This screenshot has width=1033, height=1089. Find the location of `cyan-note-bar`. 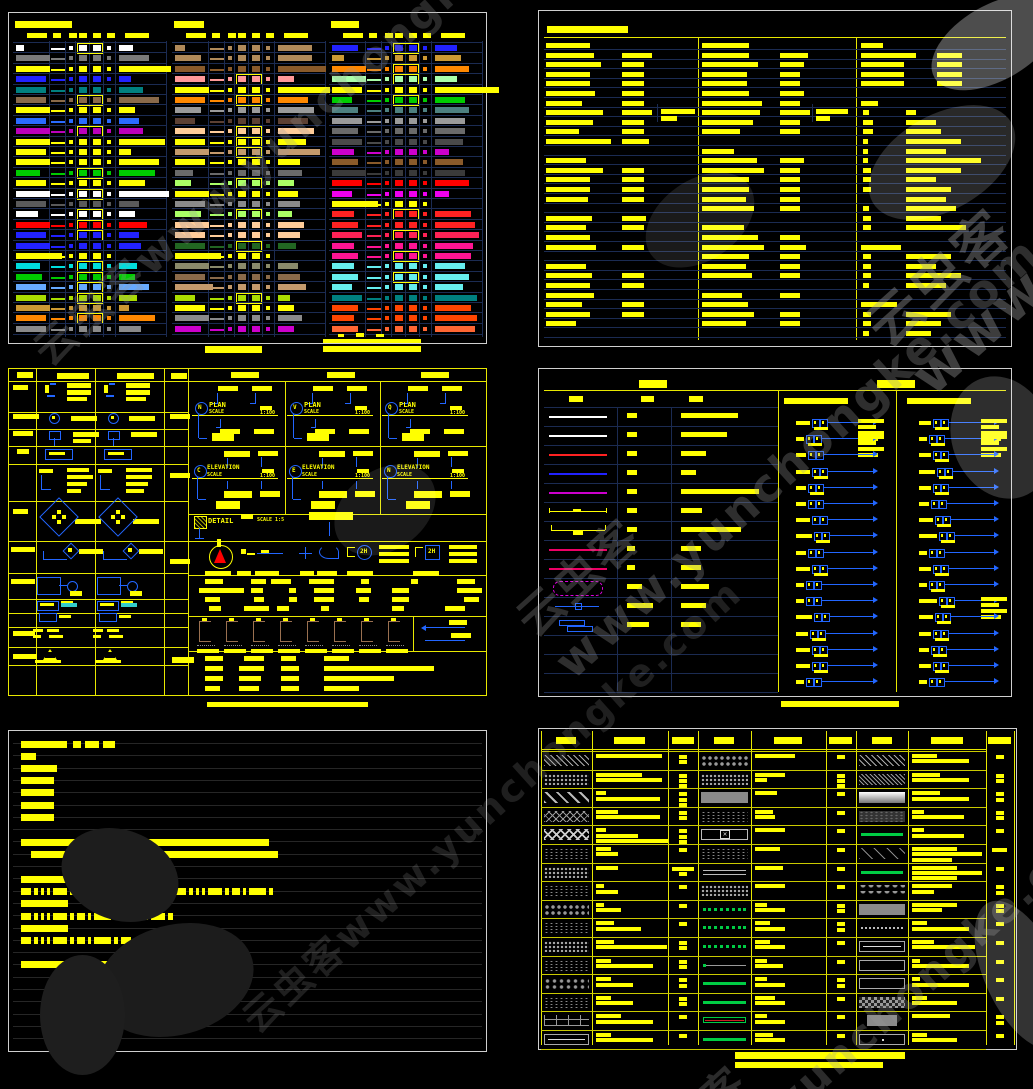

cyan-note-bar is located at coordinates (129, 605).